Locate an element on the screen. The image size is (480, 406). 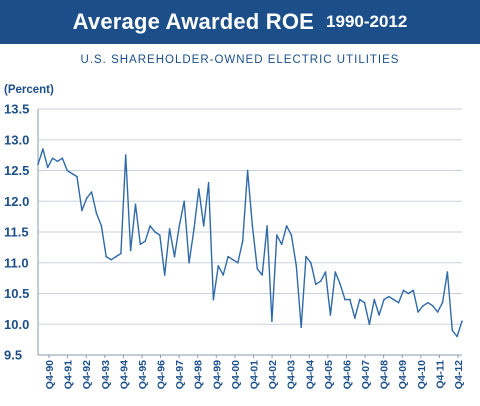
x-tick-label-22: Q4-12 is located at coordinates (459, 374).